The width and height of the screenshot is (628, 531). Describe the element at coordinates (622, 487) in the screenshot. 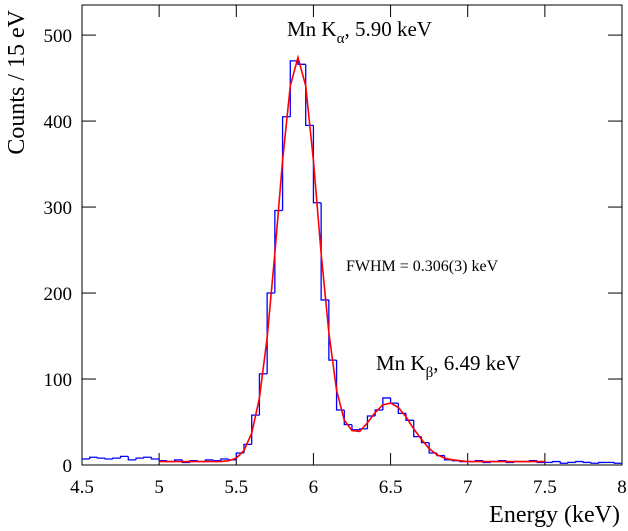

I see `x-tick-label: 8` at that location.